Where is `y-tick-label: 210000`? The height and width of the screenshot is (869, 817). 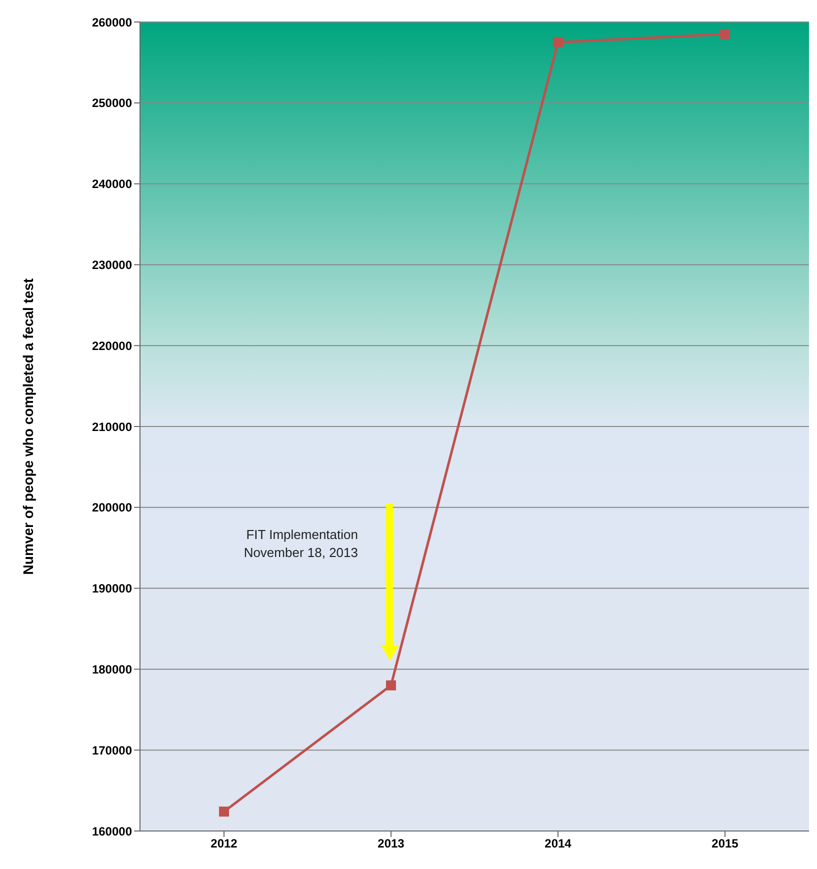
y-tick-label: 210000 is located at coordinates (112, 427).